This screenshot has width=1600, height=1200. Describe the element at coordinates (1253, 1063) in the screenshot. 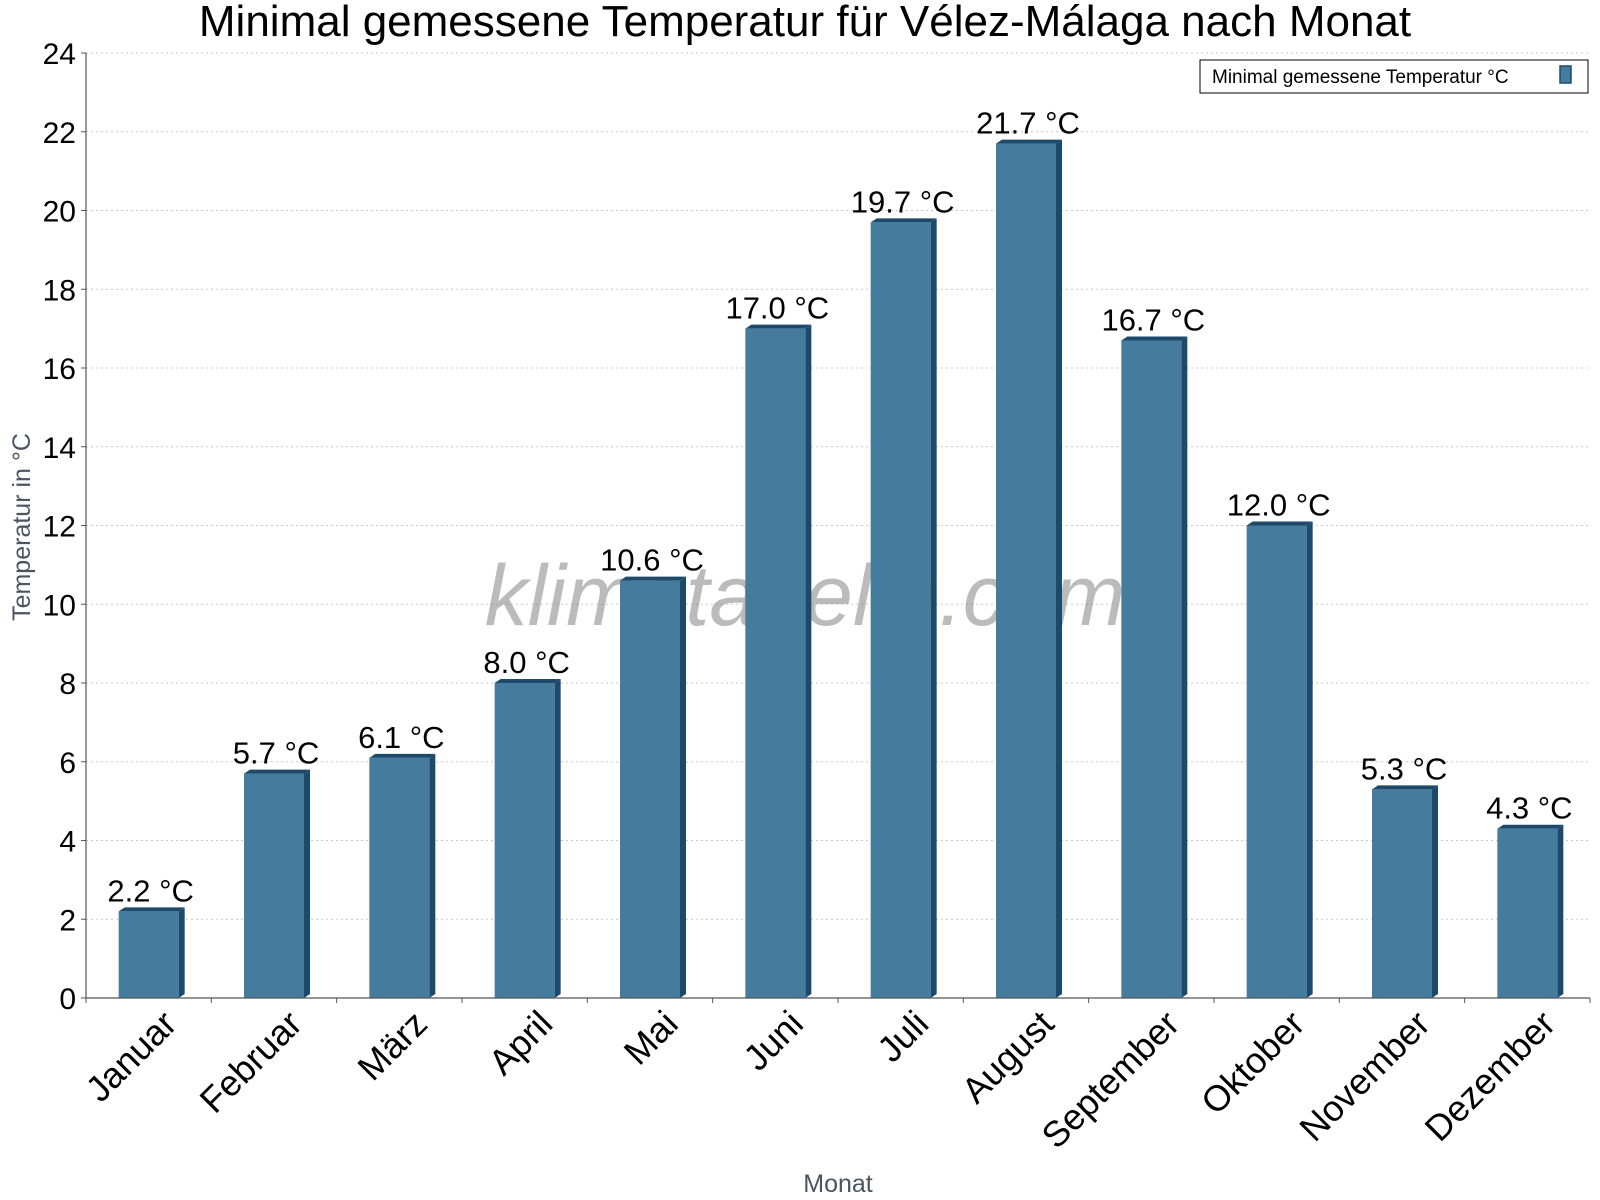

I see `x-tick-label: Oktober` at that location.